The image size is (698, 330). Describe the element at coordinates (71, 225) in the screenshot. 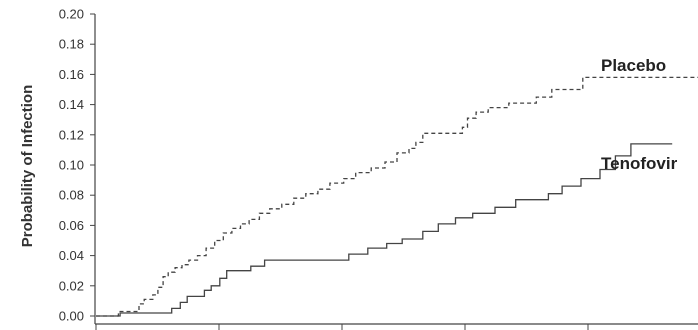

I see `y-tick-label: 0.06` at that location.